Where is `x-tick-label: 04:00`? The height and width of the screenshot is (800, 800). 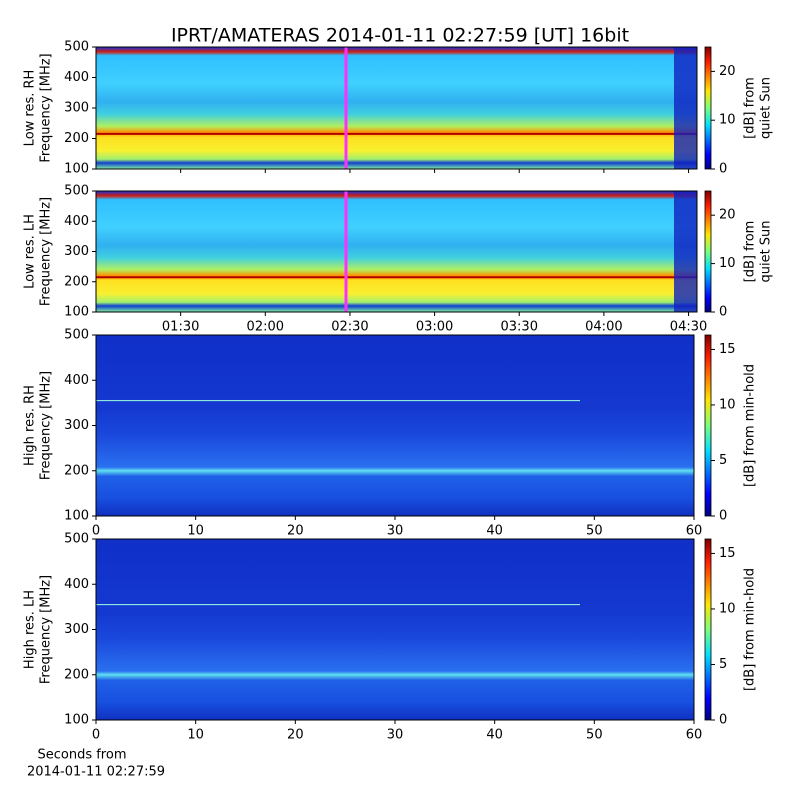
x-tick-label: 04:00 is located at coordinates (603, 327).